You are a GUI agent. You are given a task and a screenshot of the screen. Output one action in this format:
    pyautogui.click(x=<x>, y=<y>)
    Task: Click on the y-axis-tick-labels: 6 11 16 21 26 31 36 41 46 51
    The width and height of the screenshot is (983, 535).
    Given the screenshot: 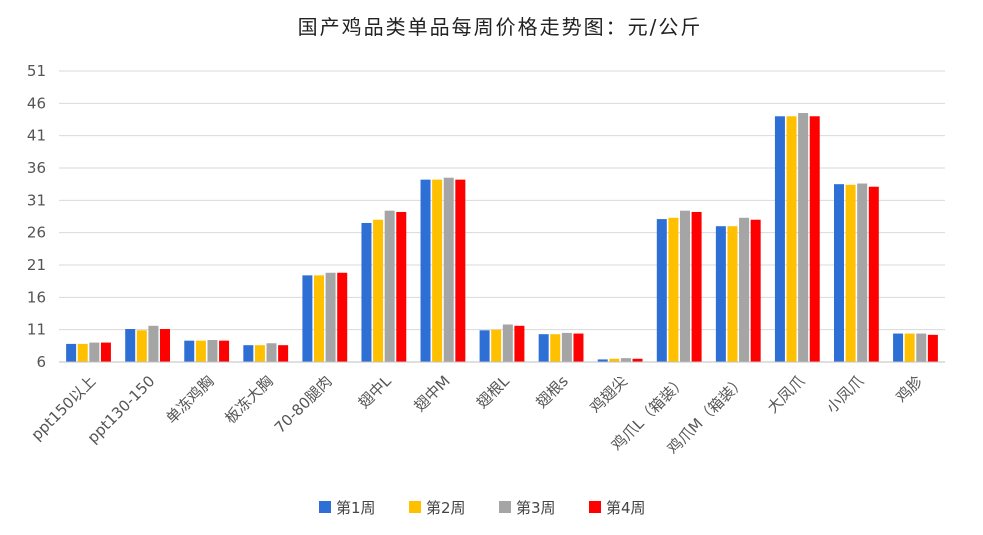 What is the action you would take?
    pyautogui.click(x=36, y=216)
    